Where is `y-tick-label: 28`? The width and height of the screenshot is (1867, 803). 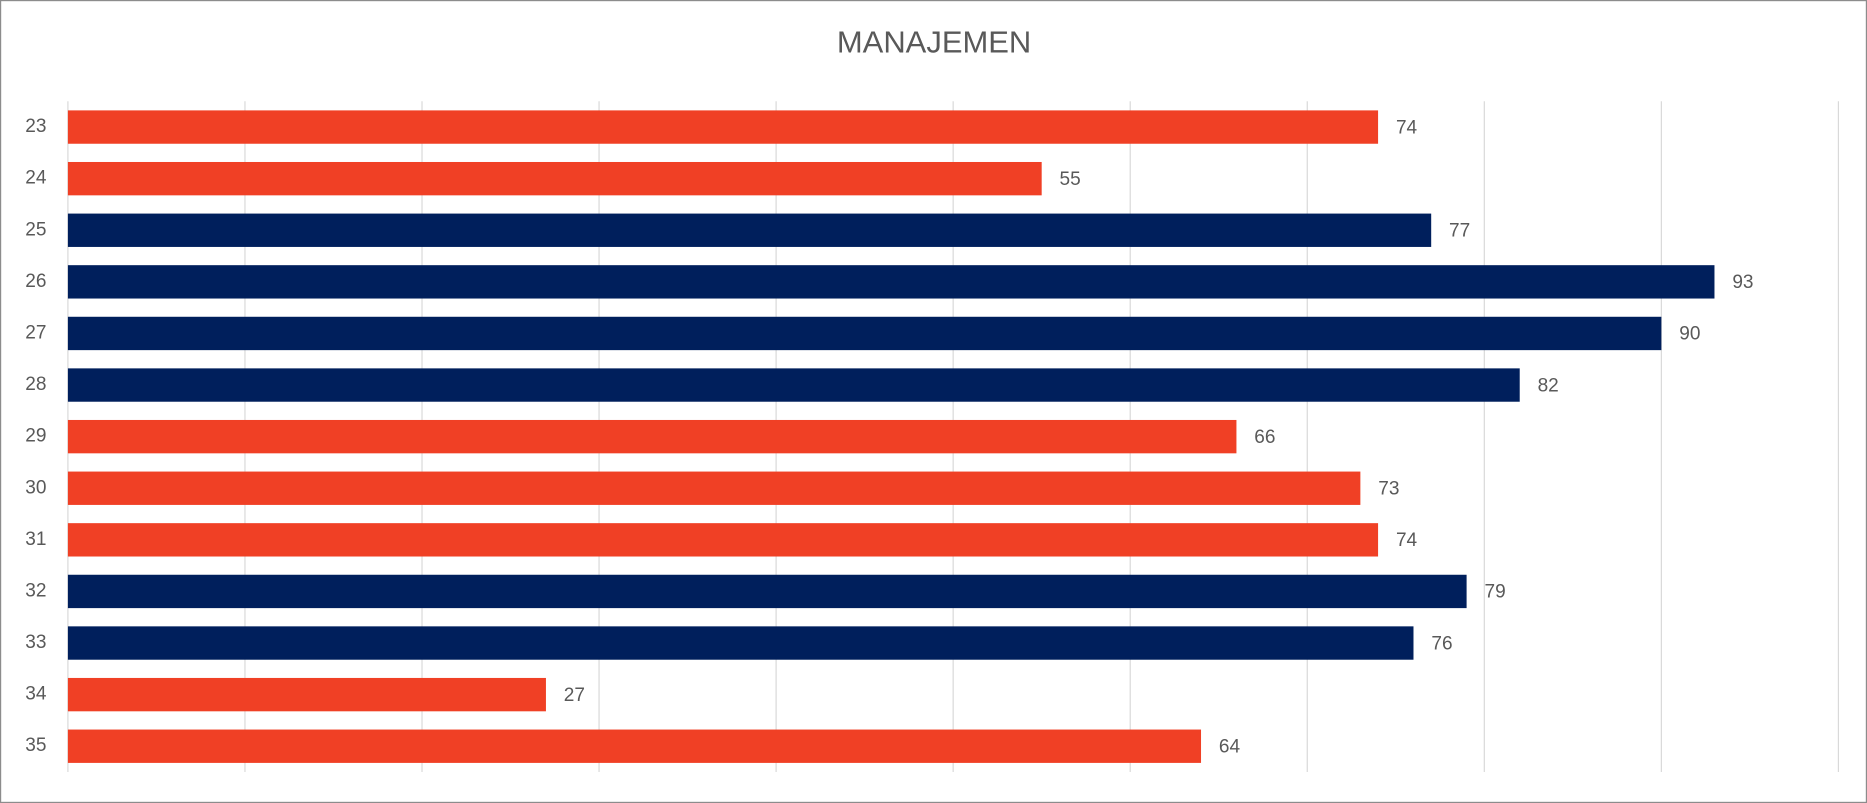 y-tick-label: 28 is located at coordinates (35, 384).